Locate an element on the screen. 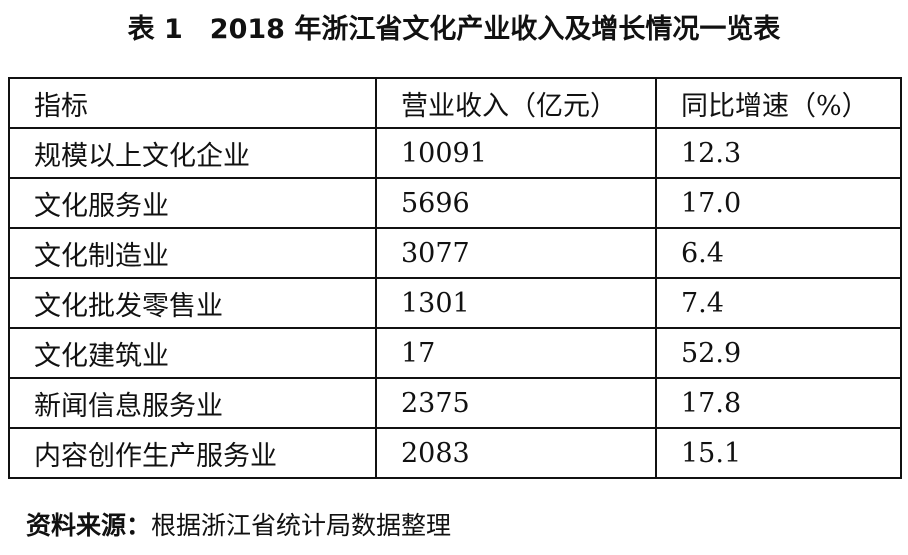 The height and width of the screenshot is (555, 908). header-cell: 同比增速（%） is located at coordinates (778, 103).